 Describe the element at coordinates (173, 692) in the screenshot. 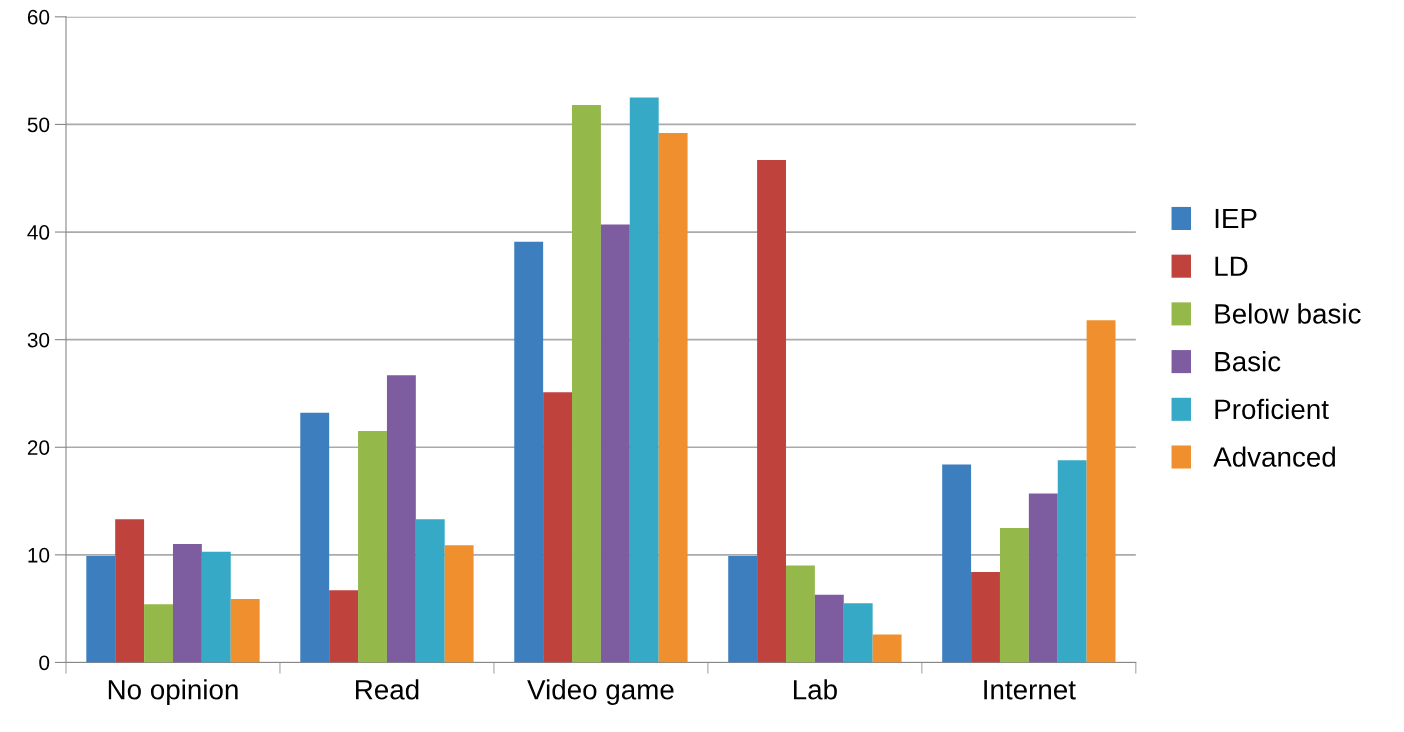

I see `x-tick-label: No opinion` at that location.